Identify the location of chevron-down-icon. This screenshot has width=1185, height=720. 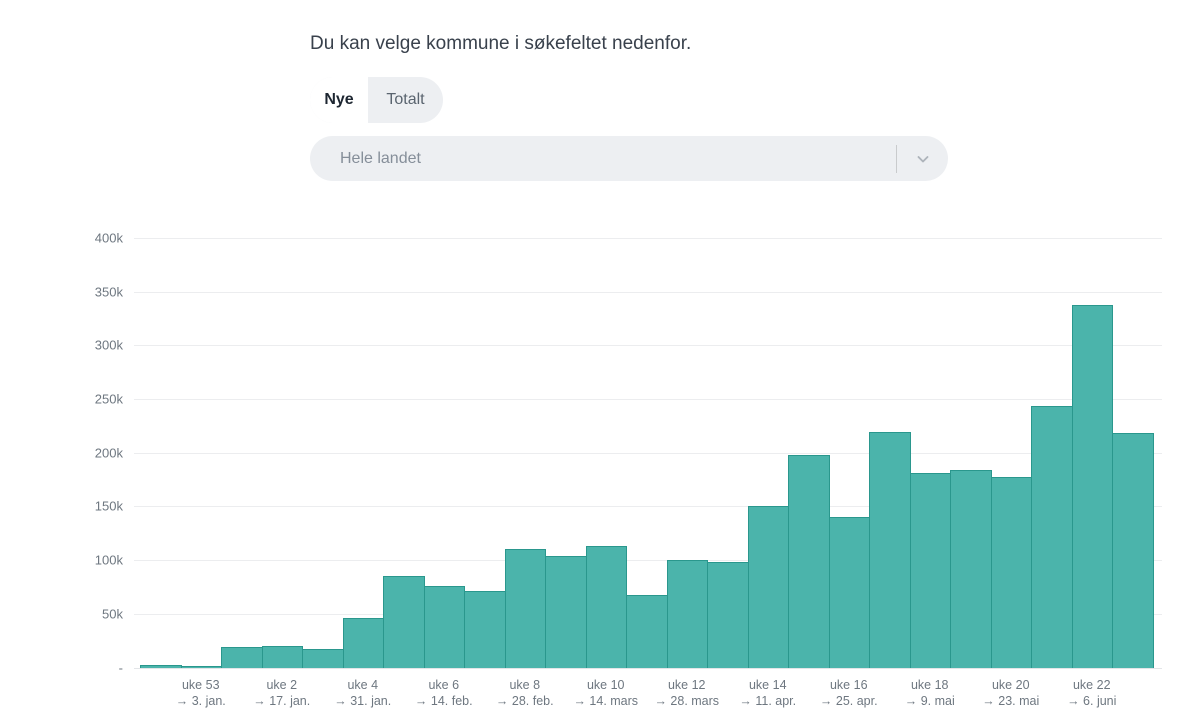
(922, 159).